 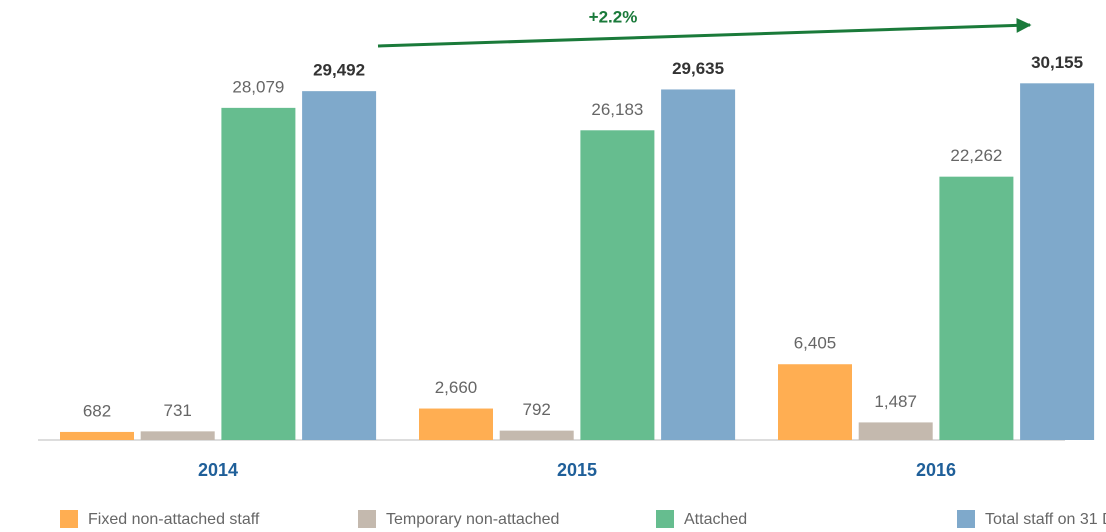 What do you see at coordinates (456, 387) in the screenshot?
I see `data-label: 2,660` at bounding box center [456, 387].